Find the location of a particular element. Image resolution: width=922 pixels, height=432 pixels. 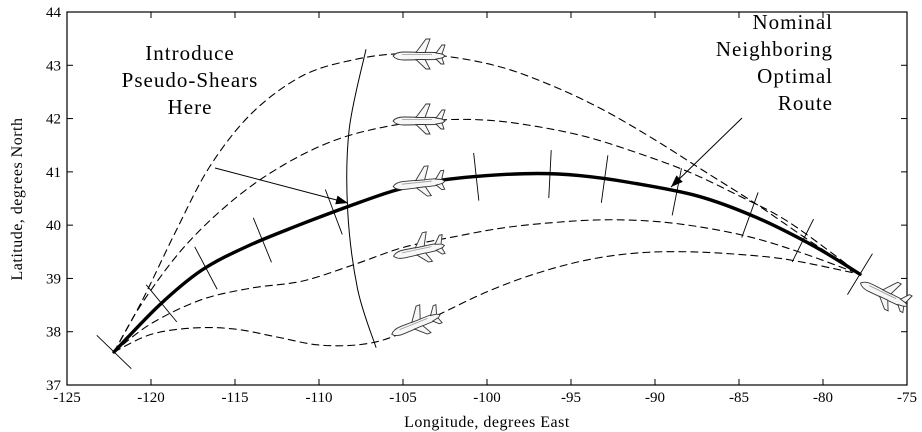

y-tick-label: 37 is located at coordinates (54, 386).